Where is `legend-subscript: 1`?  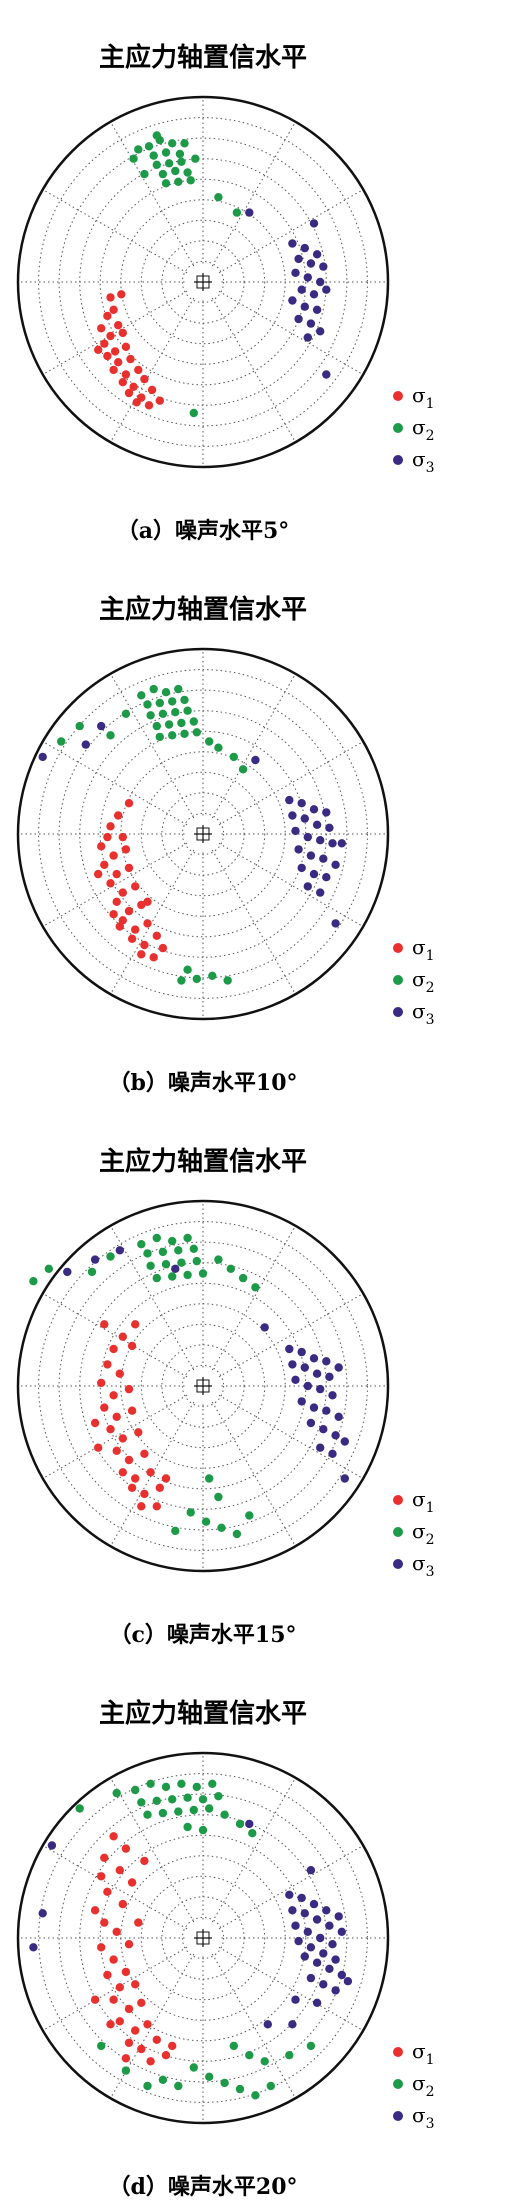 legend-subscript: 1 is located at coordinates (430, 956).